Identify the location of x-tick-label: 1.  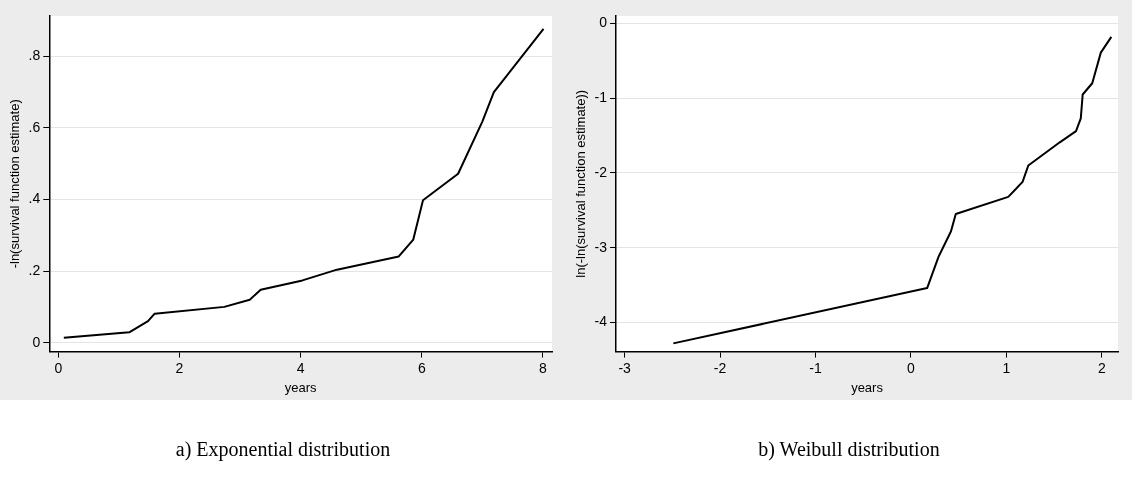
(1006, 367).